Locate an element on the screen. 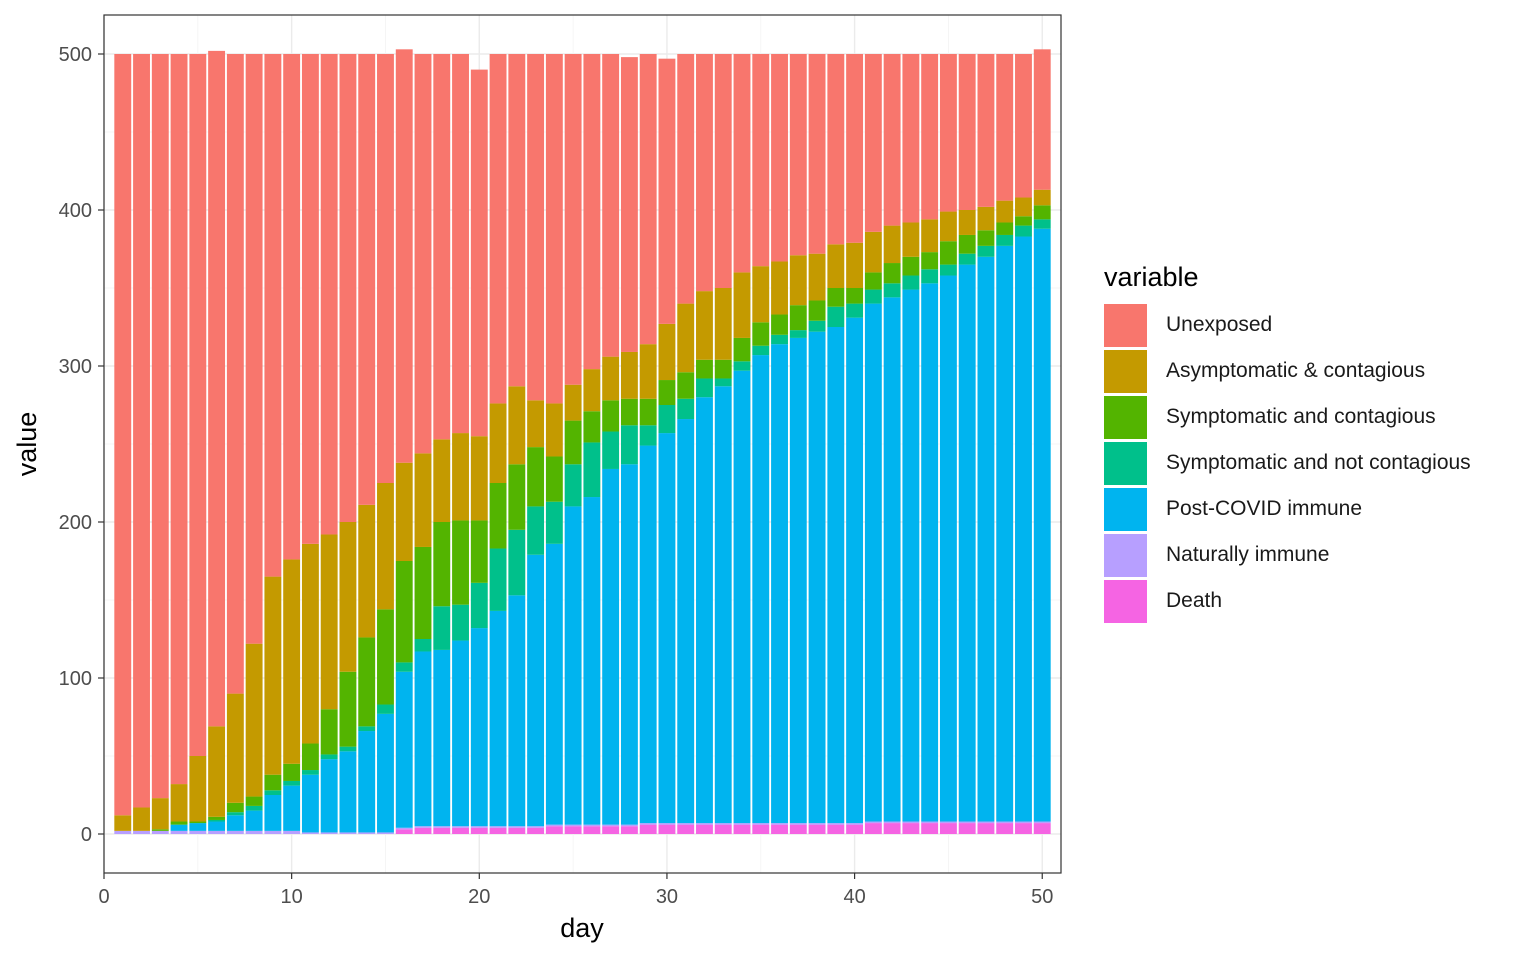  legend-item: Death is located at coordinates (1287, 601).